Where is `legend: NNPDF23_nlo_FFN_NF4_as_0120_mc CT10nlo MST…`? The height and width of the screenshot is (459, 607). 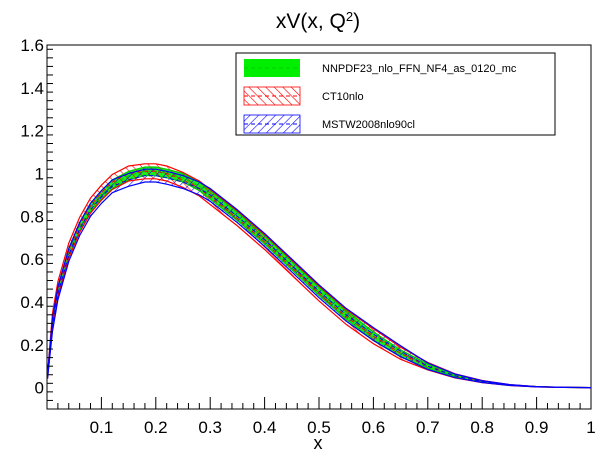
legend: NNPDF23_nlo_FFN_NF4_as_0120_mc CT10nlo MST… is located at coordinates (395, 94).